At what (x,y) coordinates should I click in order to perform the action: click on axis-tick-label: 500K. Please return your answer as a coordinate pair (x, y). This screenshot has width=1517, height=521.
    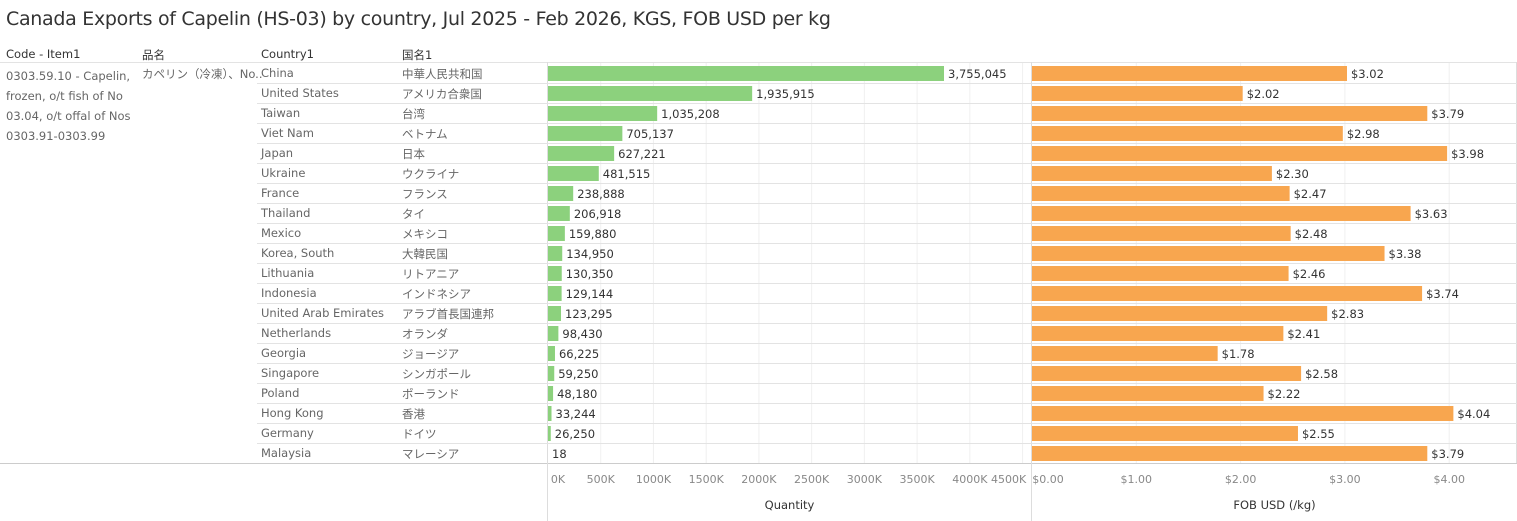
    Looking at the image, I should click on (600, 479).